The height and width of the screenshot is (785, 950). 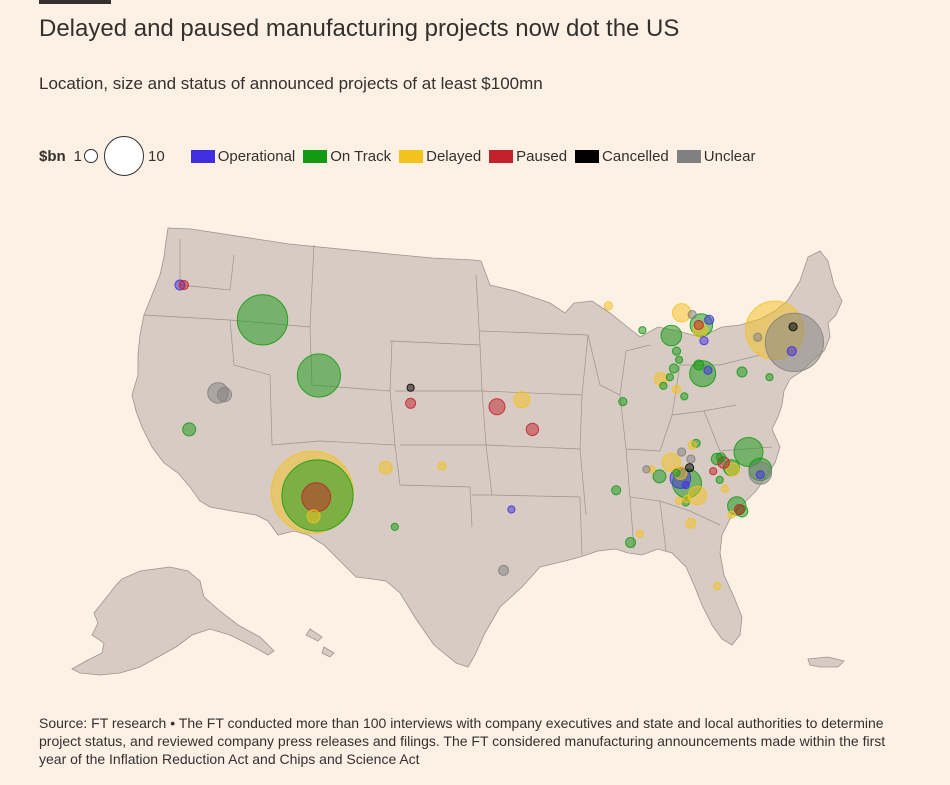 I want to click on legend-label-cancelled: Cancelled, so click(x=635, y=156).